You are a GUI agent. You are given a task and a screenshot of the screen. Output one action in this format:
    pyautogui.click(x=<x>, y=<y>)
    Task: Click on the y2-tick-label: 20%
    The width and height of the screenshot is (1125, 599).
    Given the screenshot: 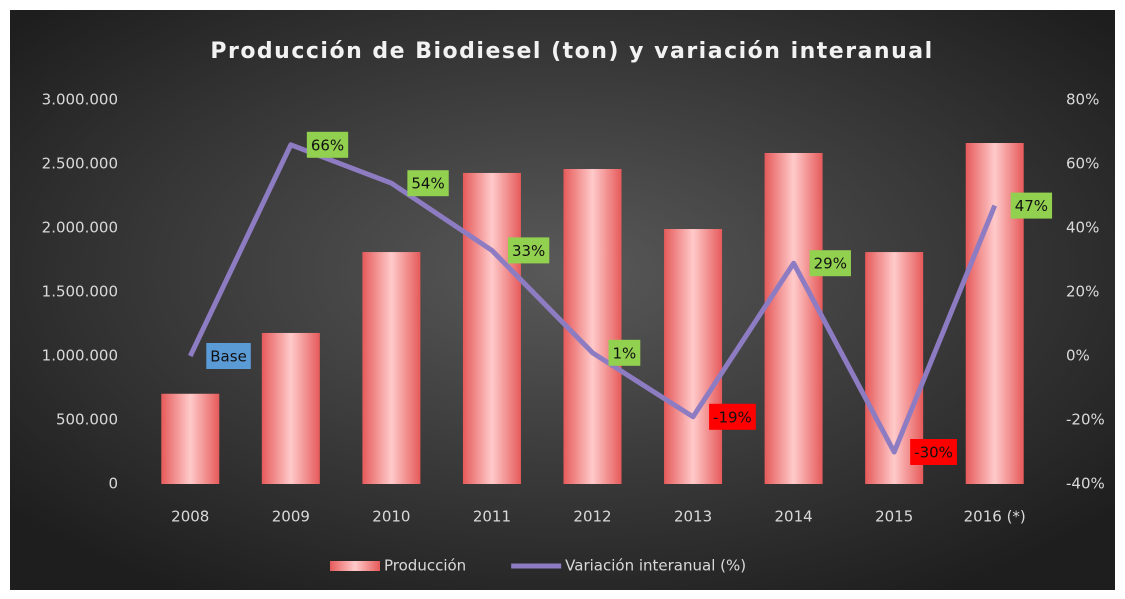 What is the action you would take?
    pyautogui.click(x=1082, y=292)
    